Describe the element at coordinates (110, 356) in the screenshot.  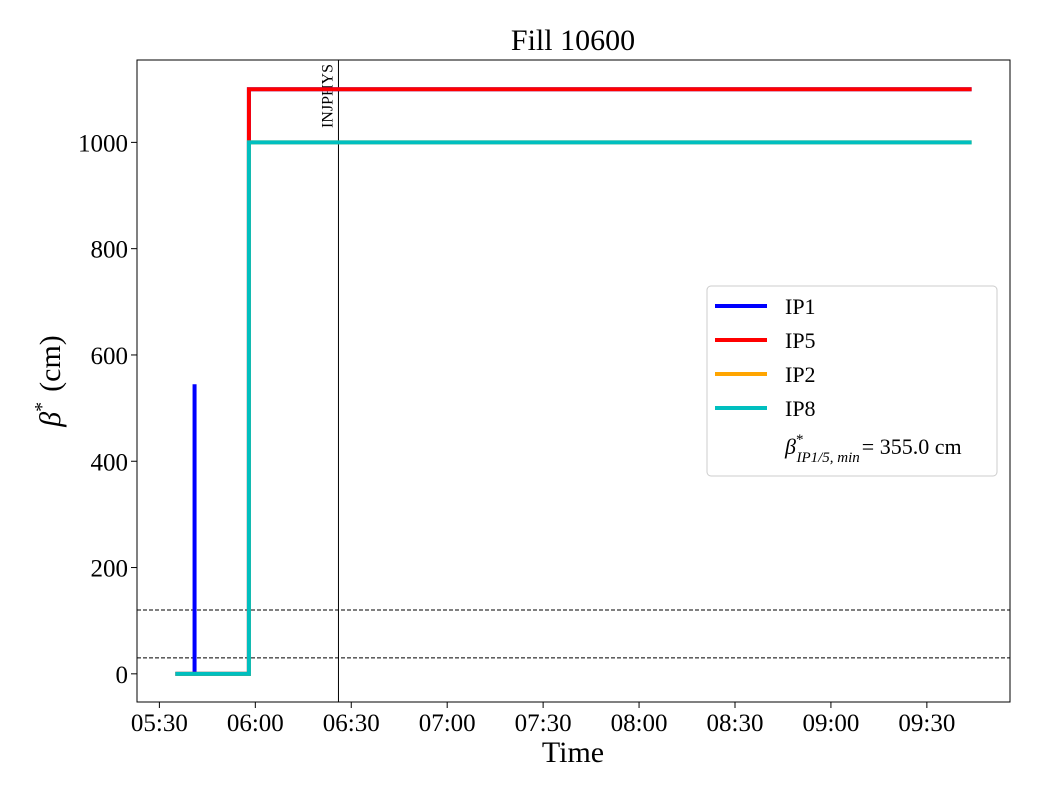
I see `y-tick-label: 600` at that location.